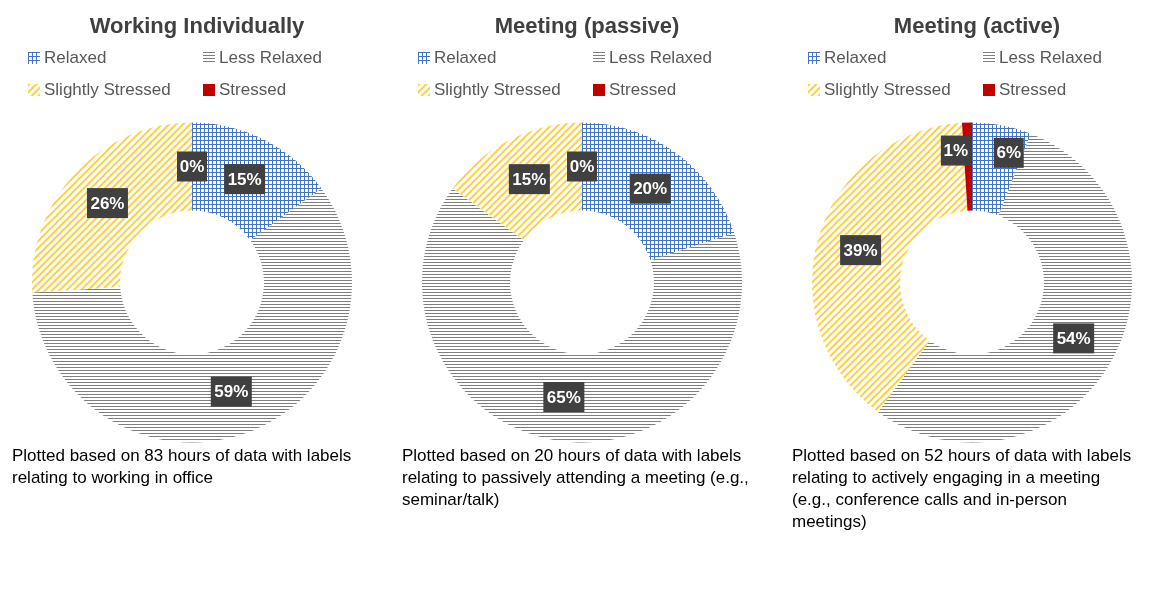  I want to click on data-label: 59%, so click(231, 392).